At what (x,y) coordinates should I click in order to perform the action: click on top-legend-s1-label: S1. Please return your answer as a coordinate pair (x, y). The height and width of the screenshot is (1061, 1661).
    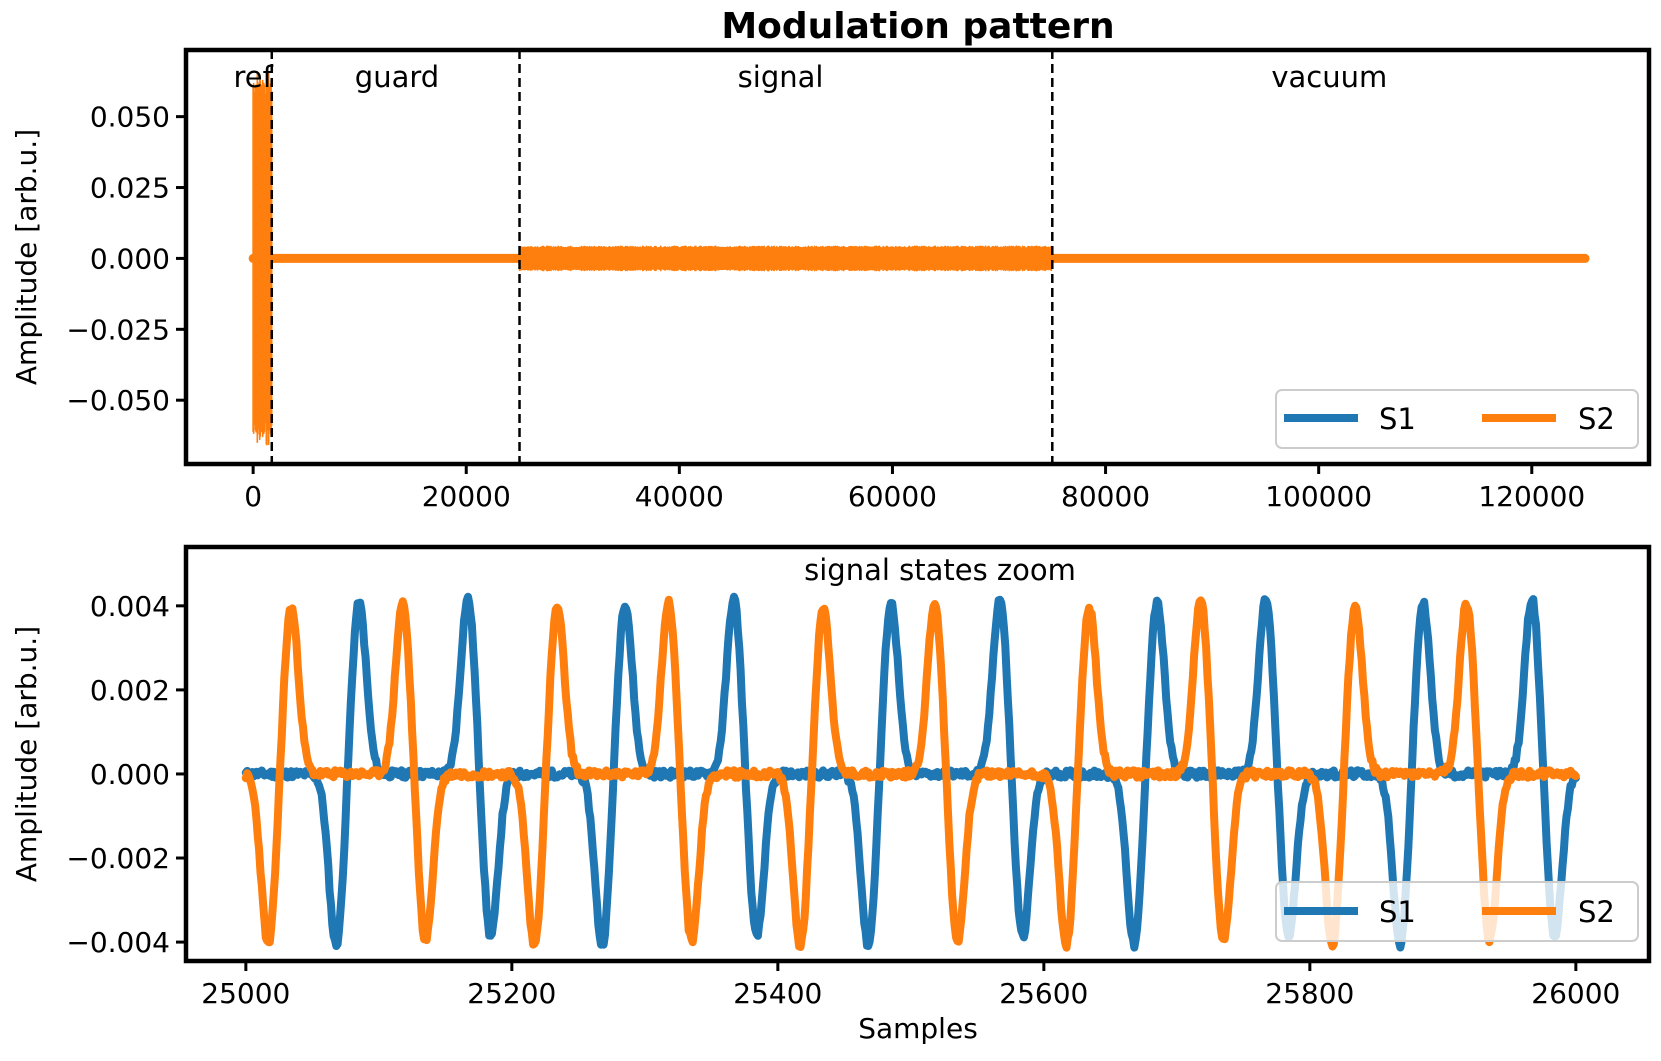
    Looking at the image, I should click on (1397, 419).